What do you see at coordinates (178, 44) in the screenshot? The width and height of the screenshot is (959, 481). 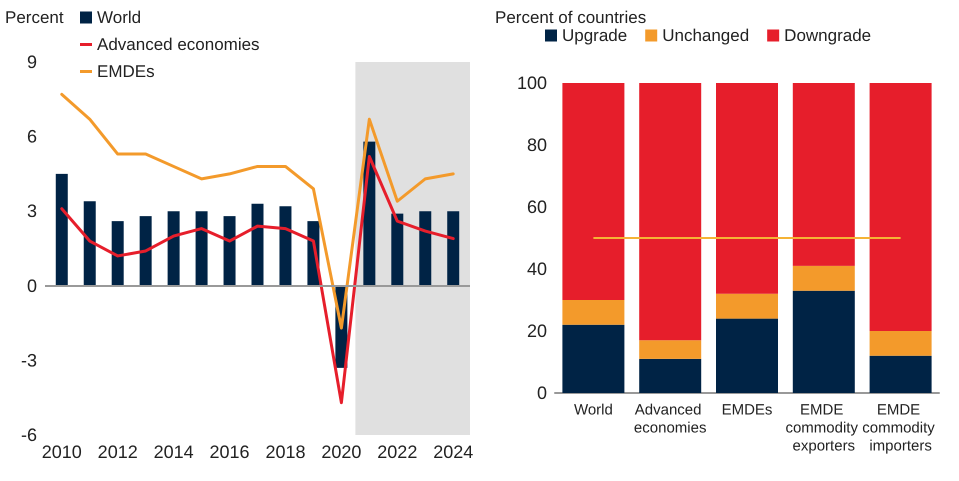 I see `legend-label: Advanced economies` at bounding box center [178, 44].